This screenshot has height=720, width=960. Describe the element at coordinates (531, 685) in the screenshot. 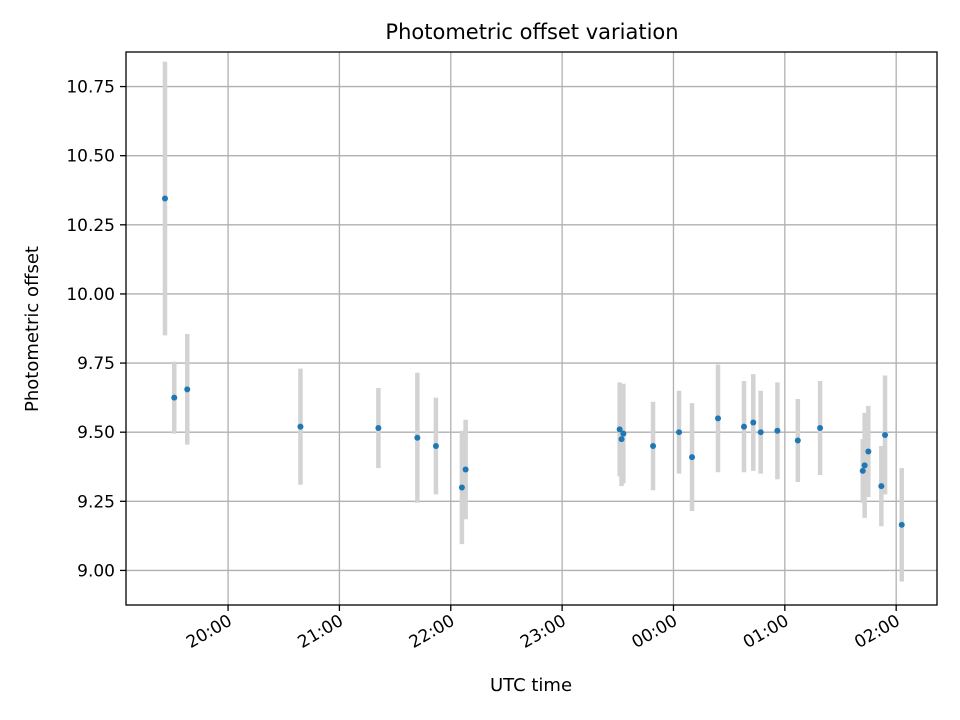

I see `x-axis-title: UTC time` at that location.